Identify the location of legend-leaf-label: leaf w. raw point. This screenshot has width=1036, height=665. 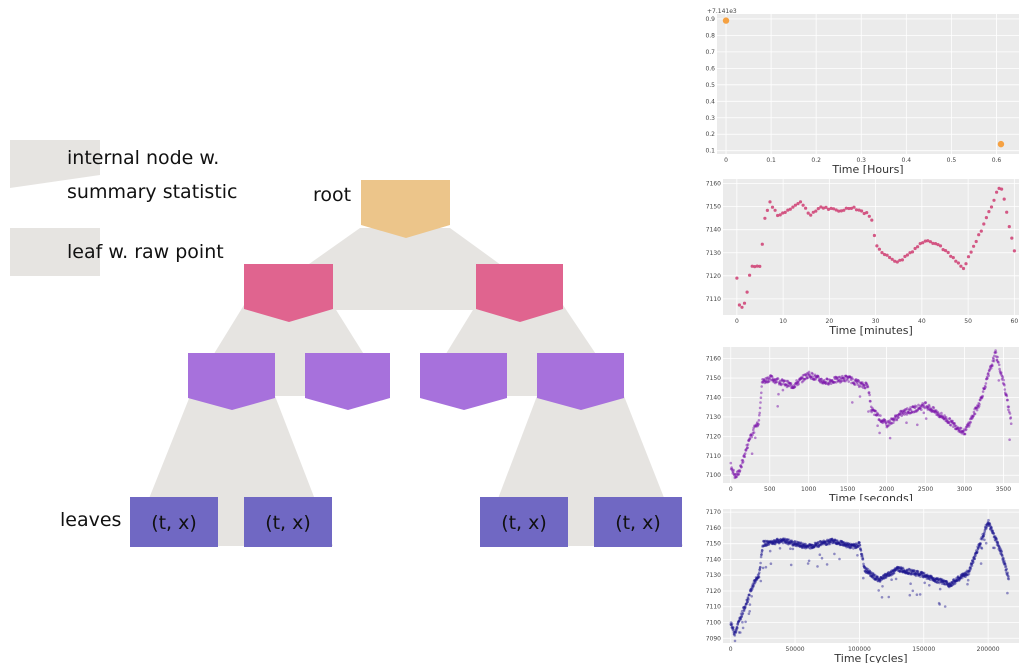
(145, 252).